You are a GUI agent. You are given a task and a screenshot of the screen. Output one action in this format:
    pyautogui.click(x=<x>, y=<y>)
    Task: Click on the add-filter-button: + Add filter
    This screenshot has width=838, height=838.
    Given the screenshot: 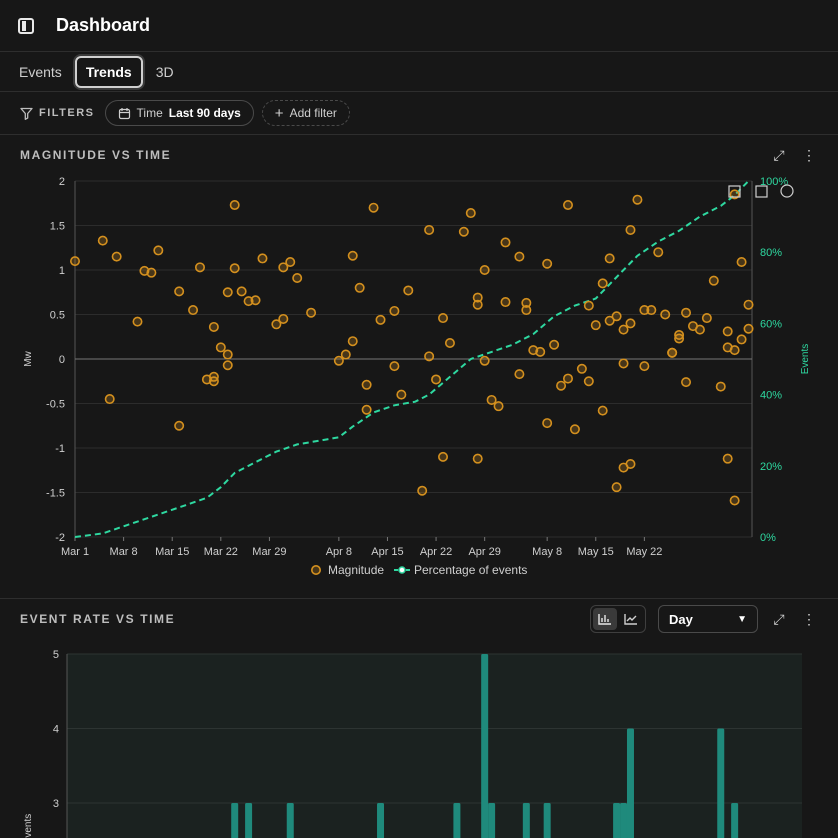 What is the action you would take?
    pyautogui.click(x=305, y=113)
    